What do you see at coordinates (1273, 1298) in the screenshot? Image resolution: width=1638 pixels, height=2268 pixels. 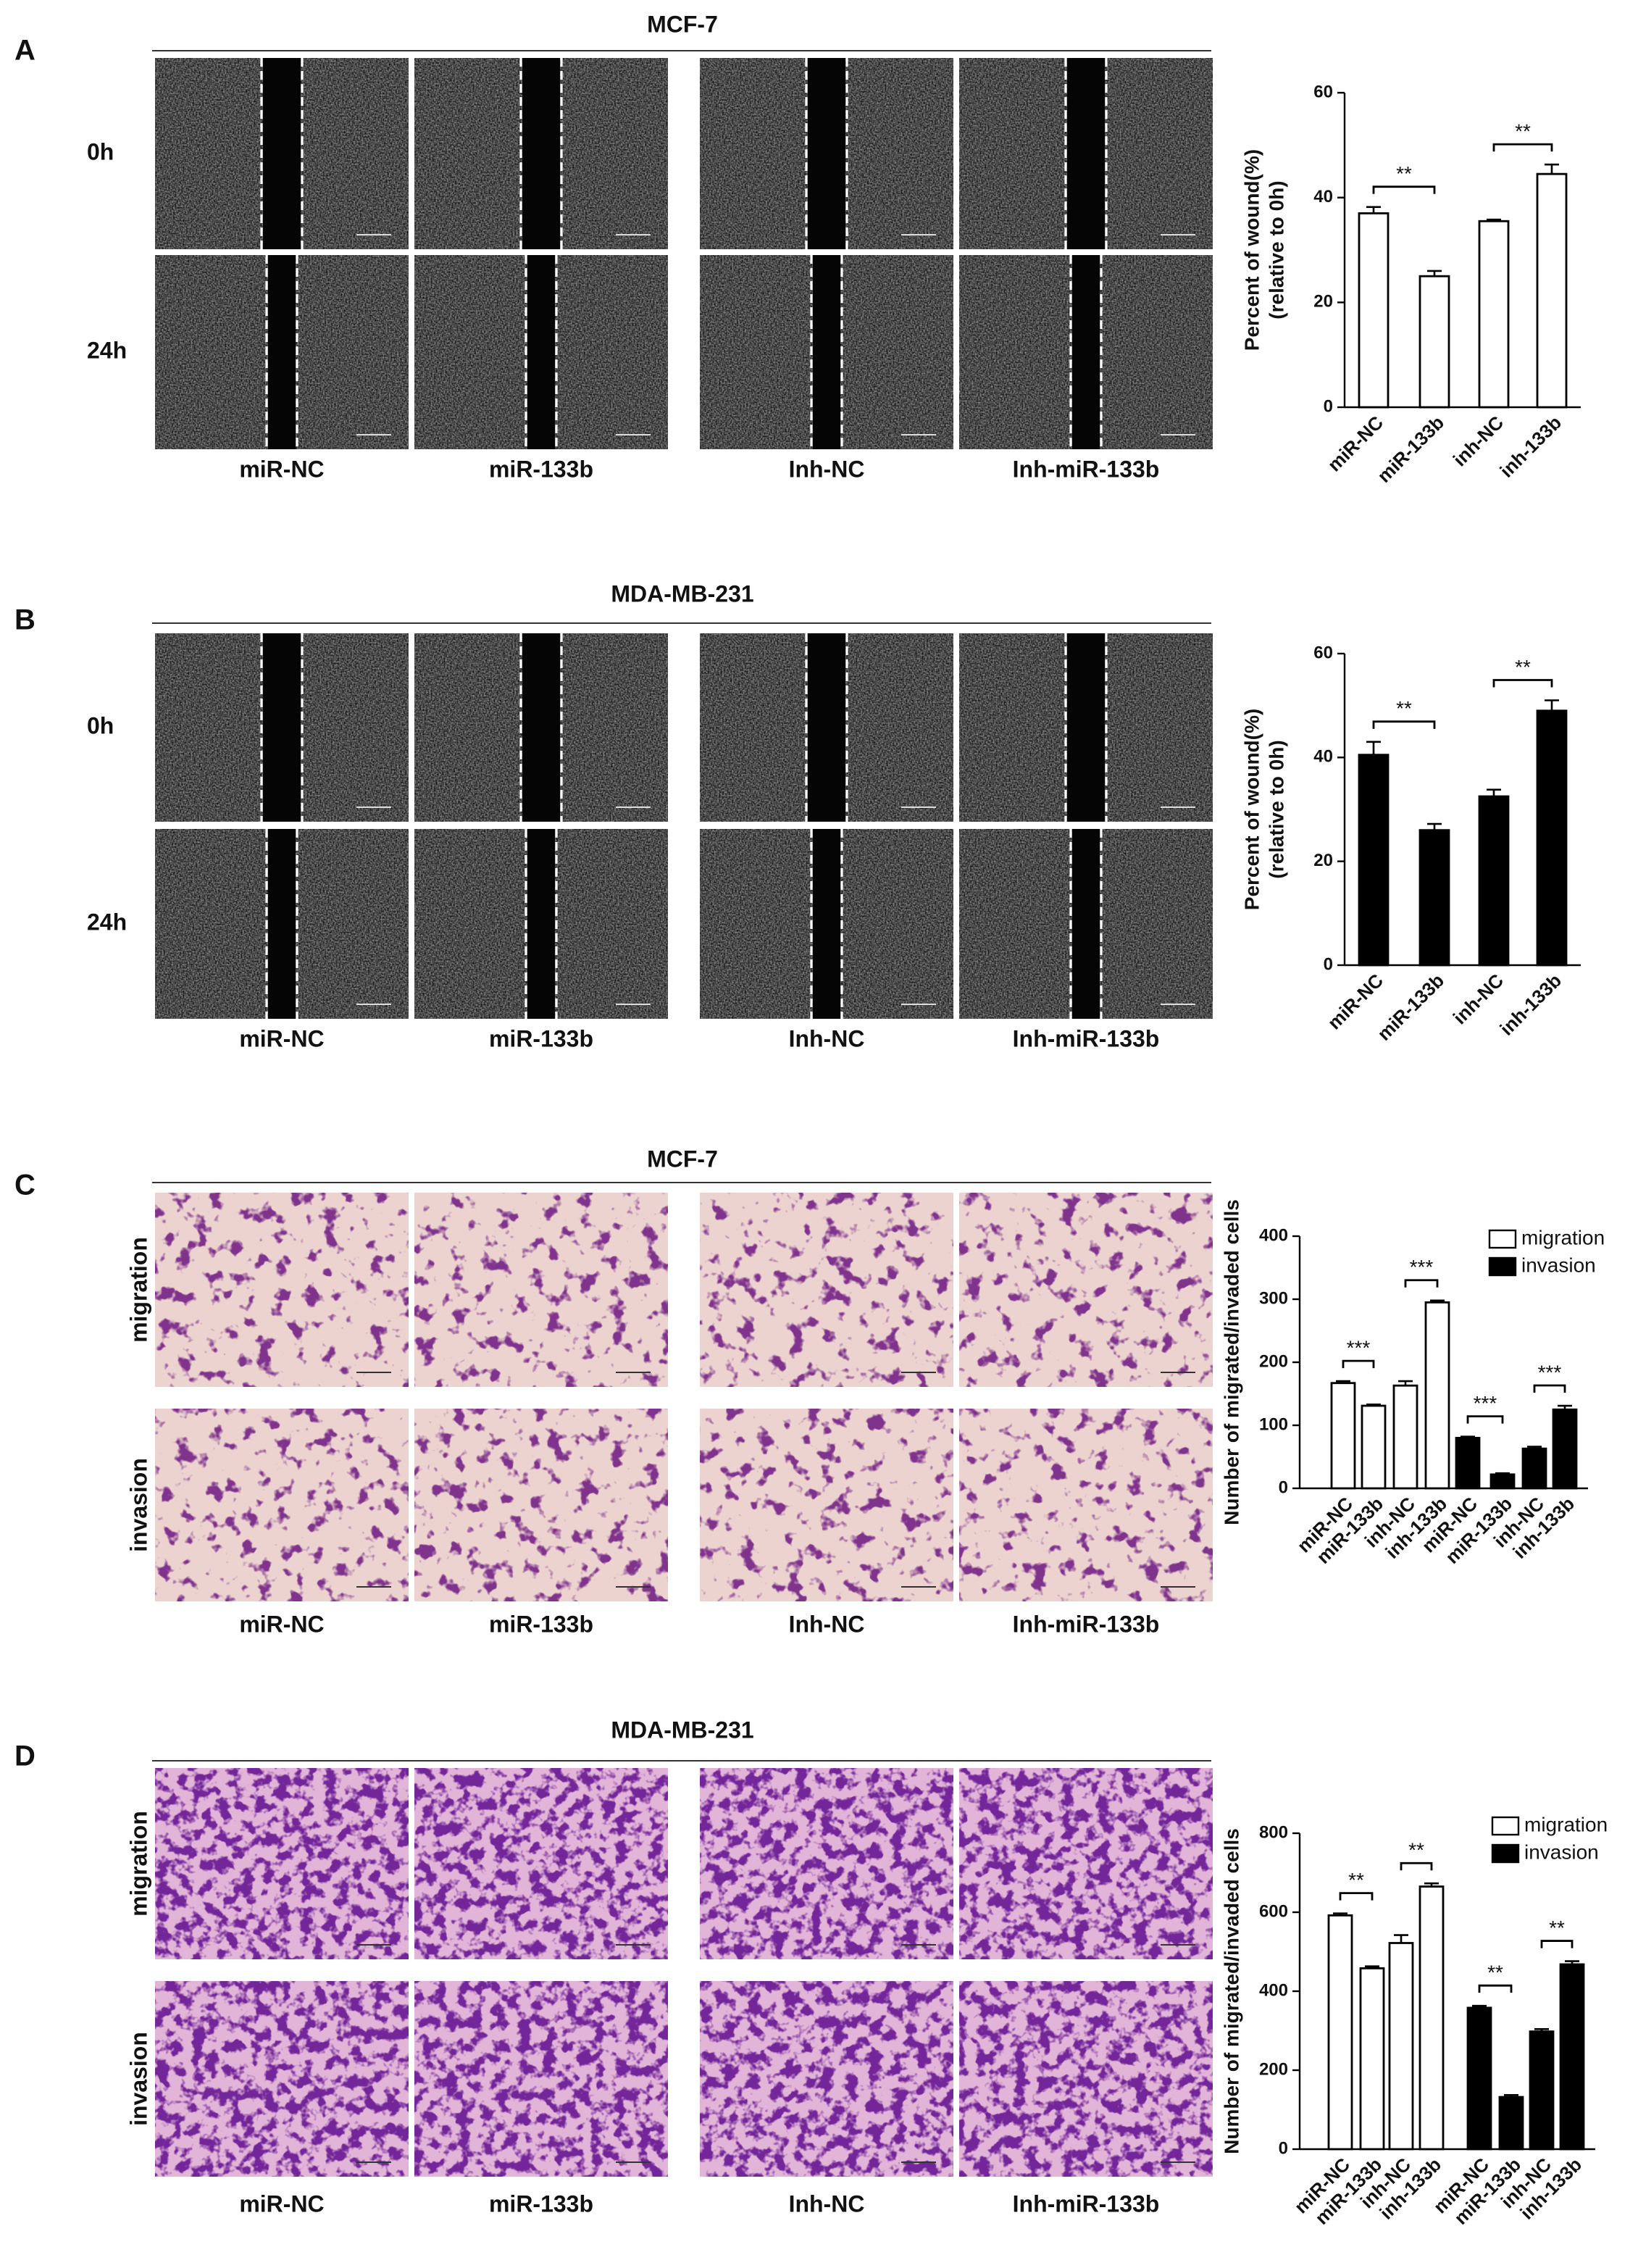 I see `y-tick-label: 300` at bounding box center [1273, 1298].